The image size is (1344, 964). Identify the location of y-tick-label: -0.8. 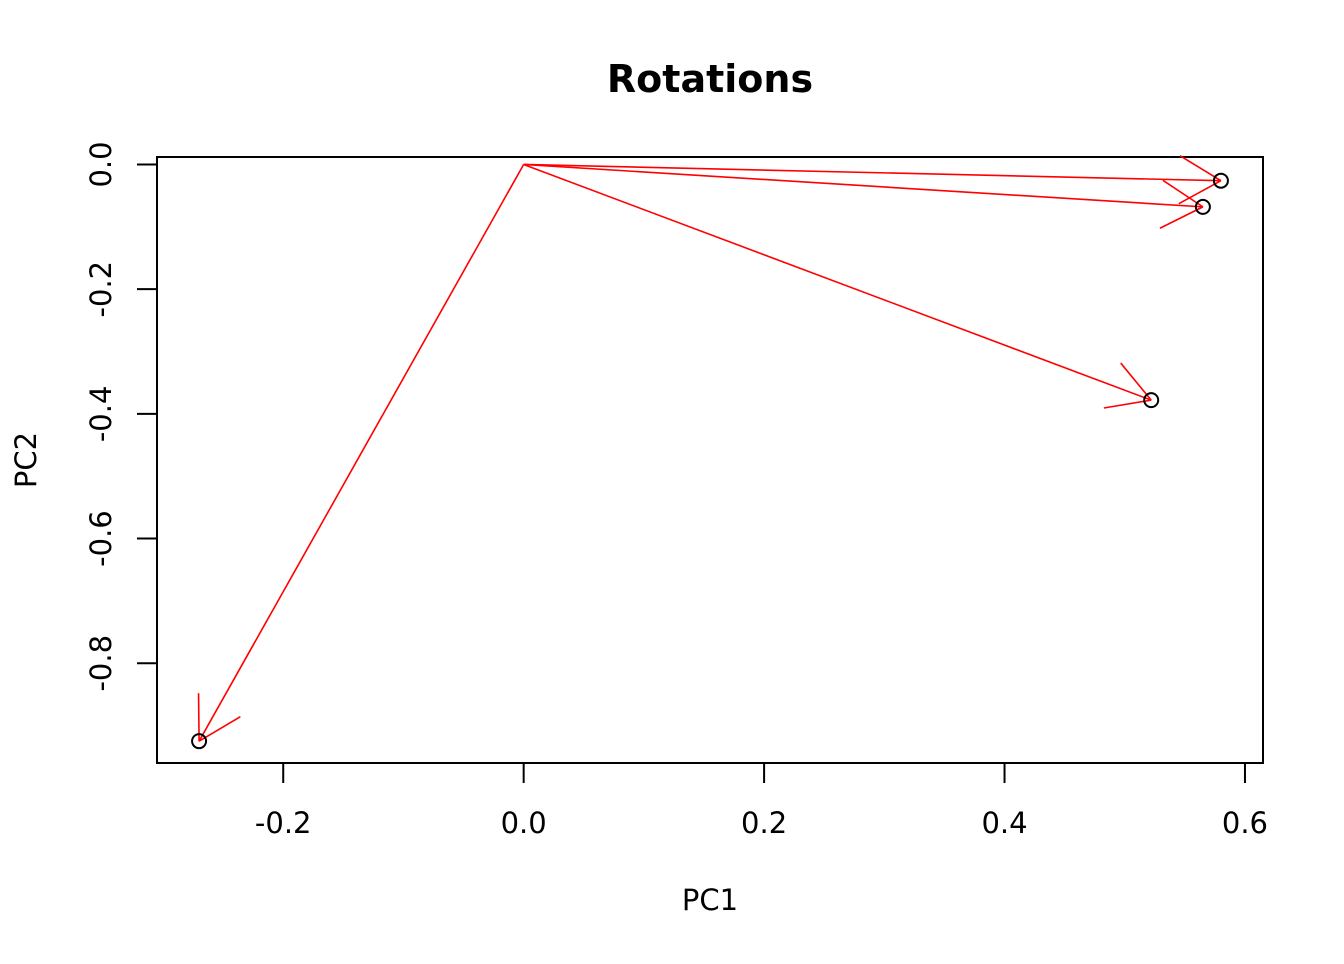
(101, 663).